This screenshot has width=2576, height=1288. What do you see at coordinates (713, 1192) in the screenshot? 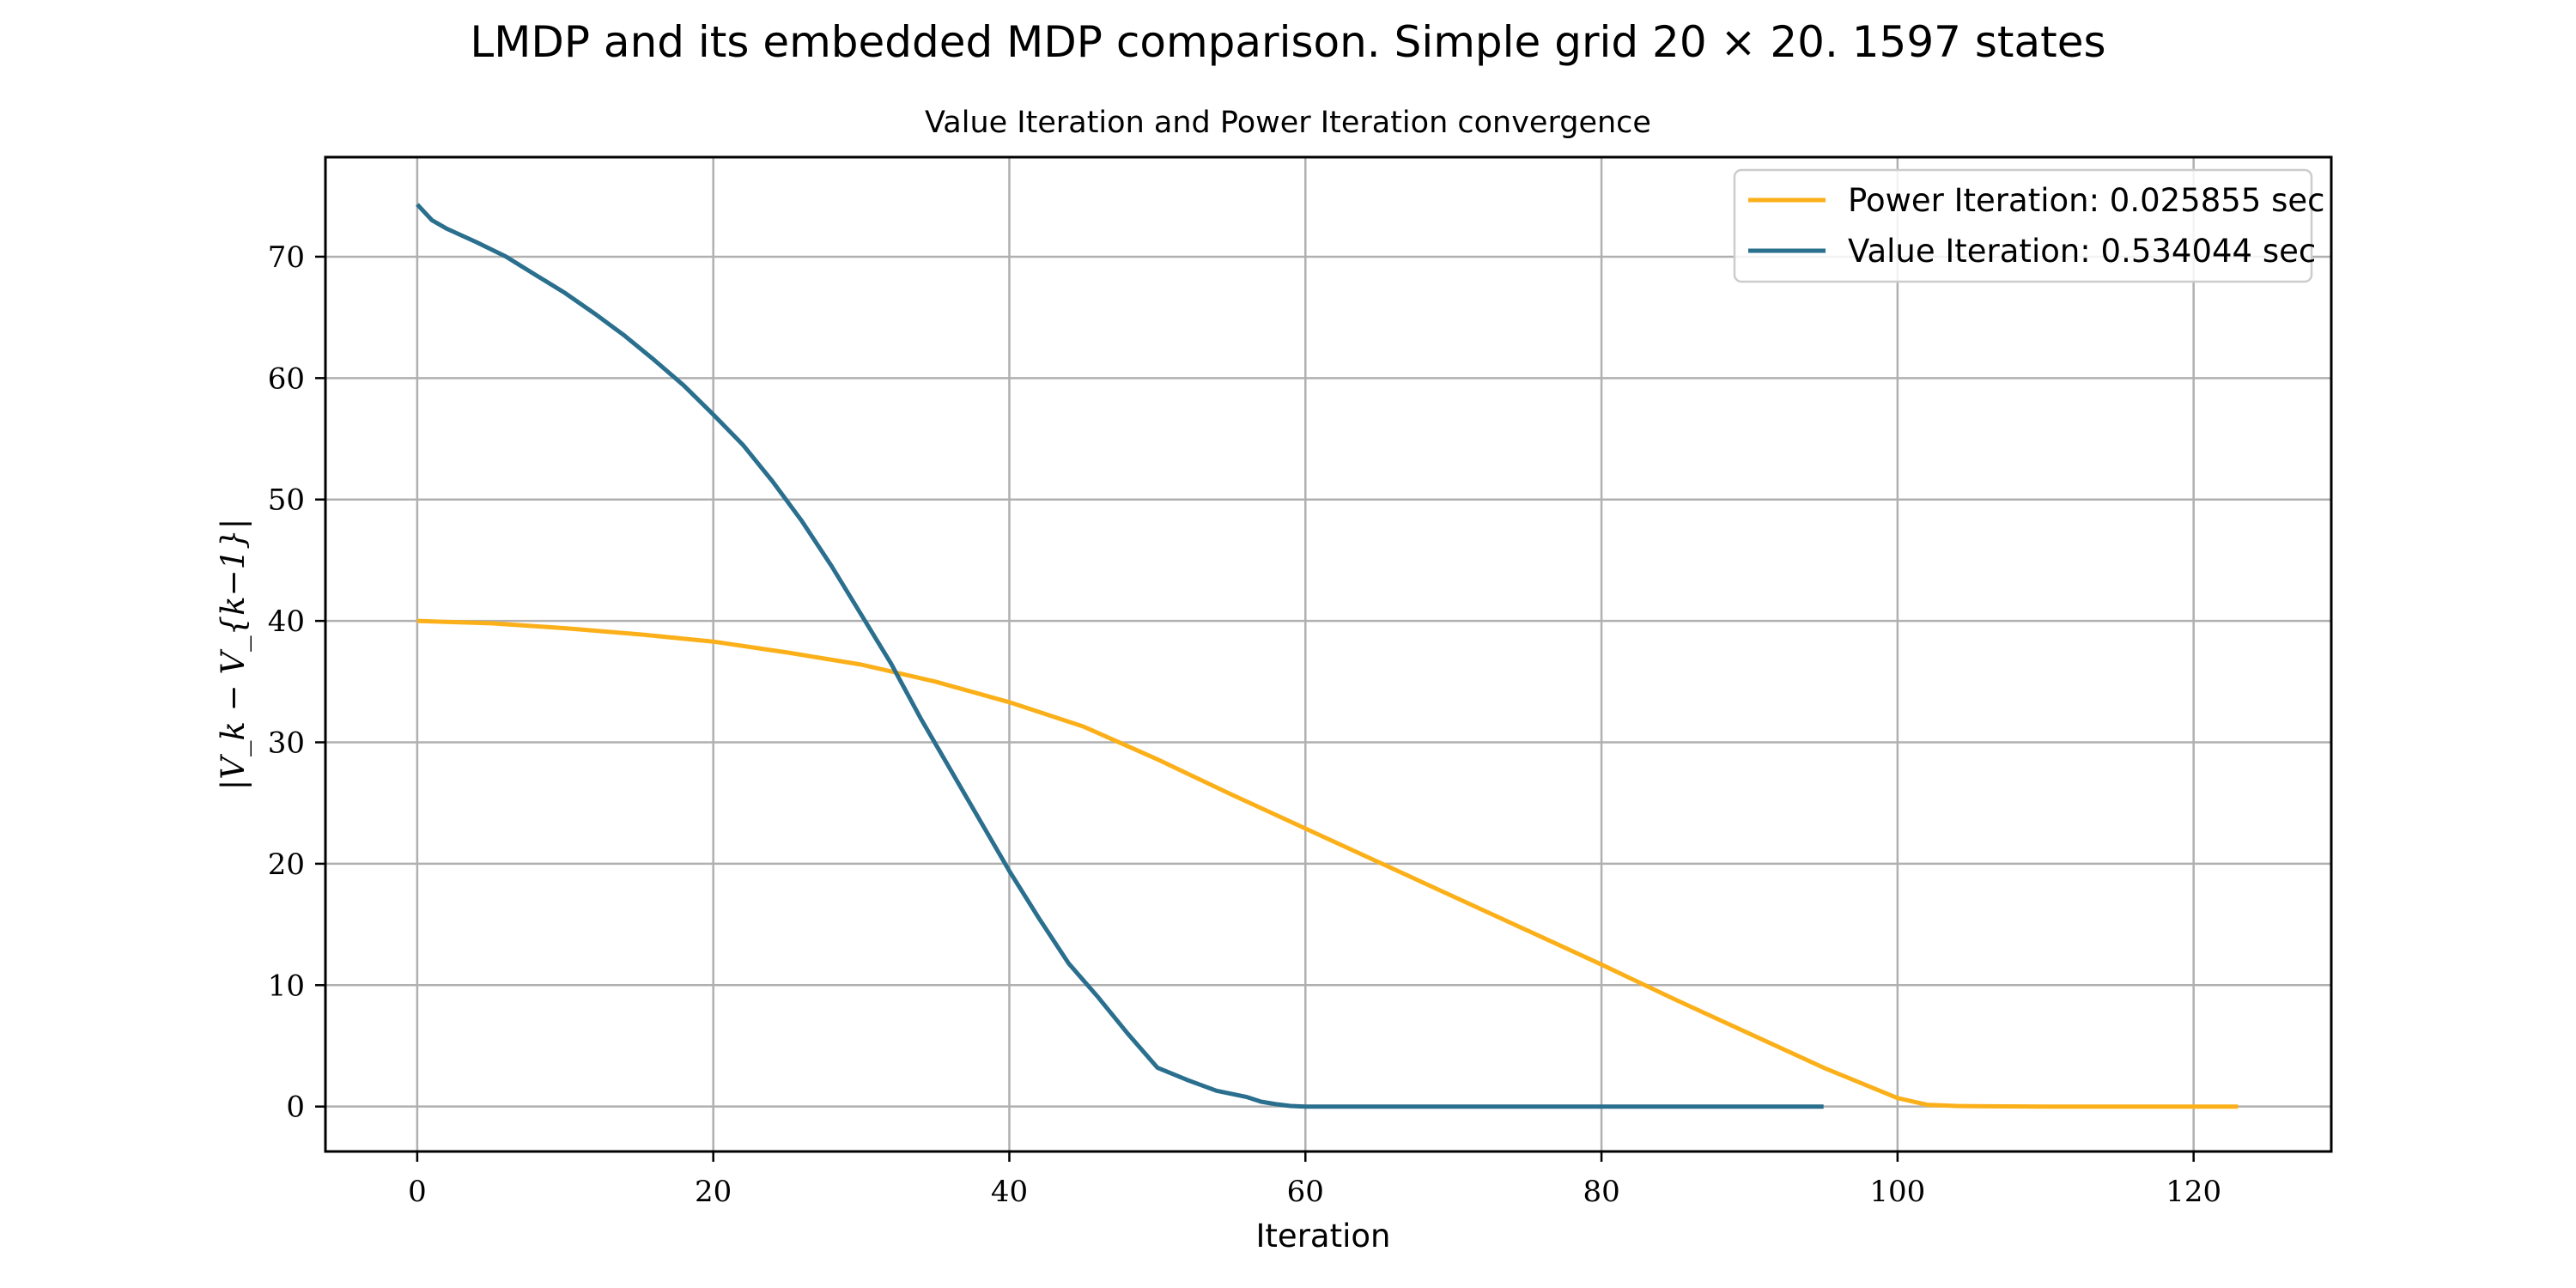
I see `x-tick-label: 20` at bounding box center [713, 1192].